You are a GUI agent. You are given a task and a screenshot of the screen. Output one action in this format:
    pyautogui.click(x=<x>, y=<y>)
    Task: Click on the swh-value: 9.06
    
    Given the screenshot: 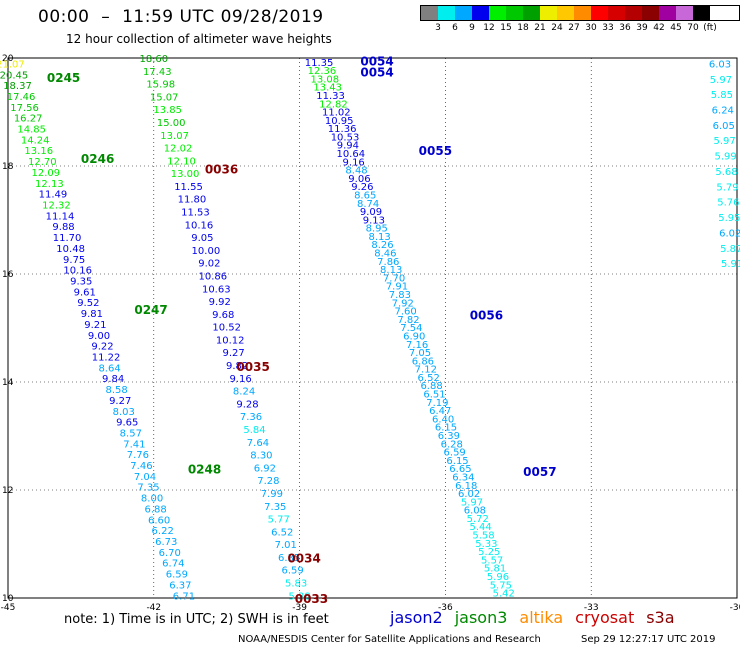 What is the action you would take?
    pyautogui.click(x=359, y=179)
    